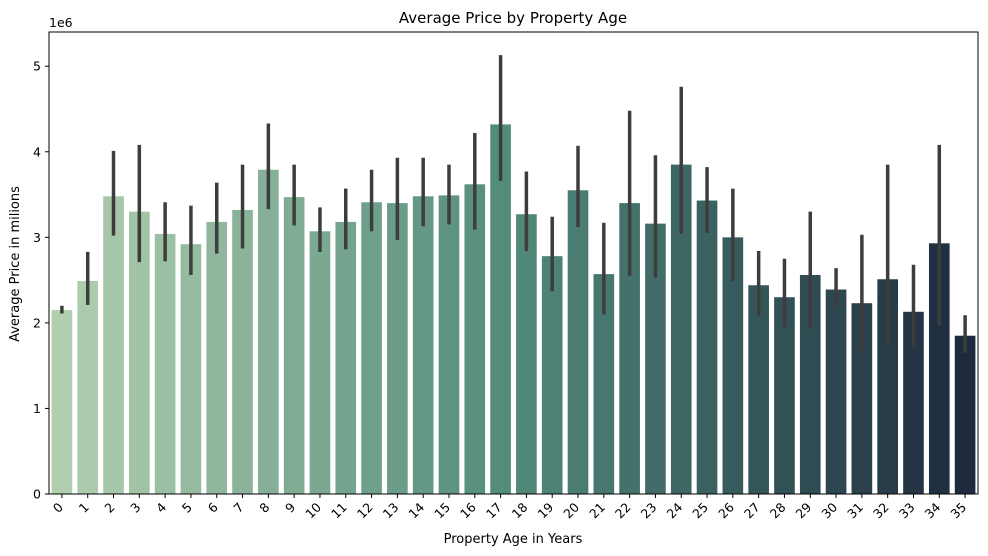 Image resolution: width=988 pixels, height=556 pixels. Describe the element at coordinates (442, 511) in the screenshot. I see `x-tick-label-15: 15` at that location.